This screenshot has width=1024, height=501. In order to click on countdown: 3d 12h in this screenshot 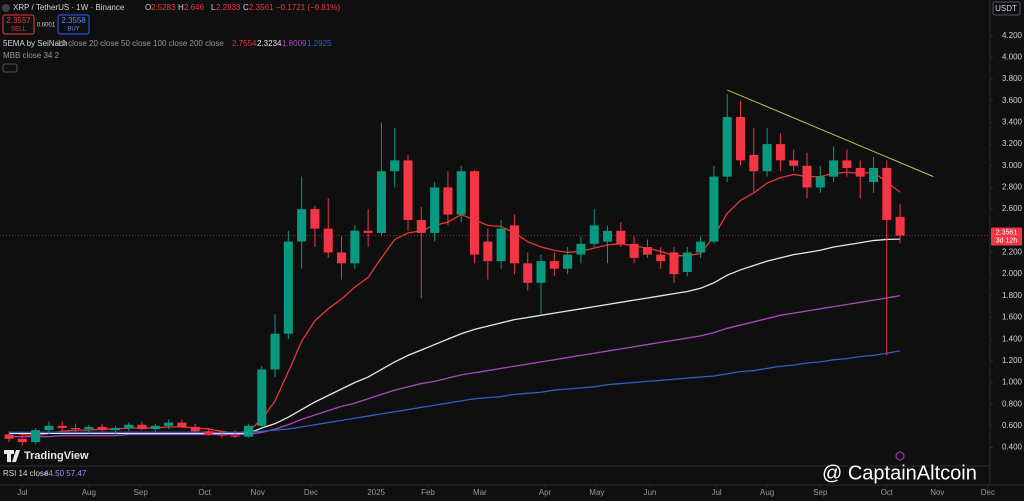, I will do `click(1007, 240)`.